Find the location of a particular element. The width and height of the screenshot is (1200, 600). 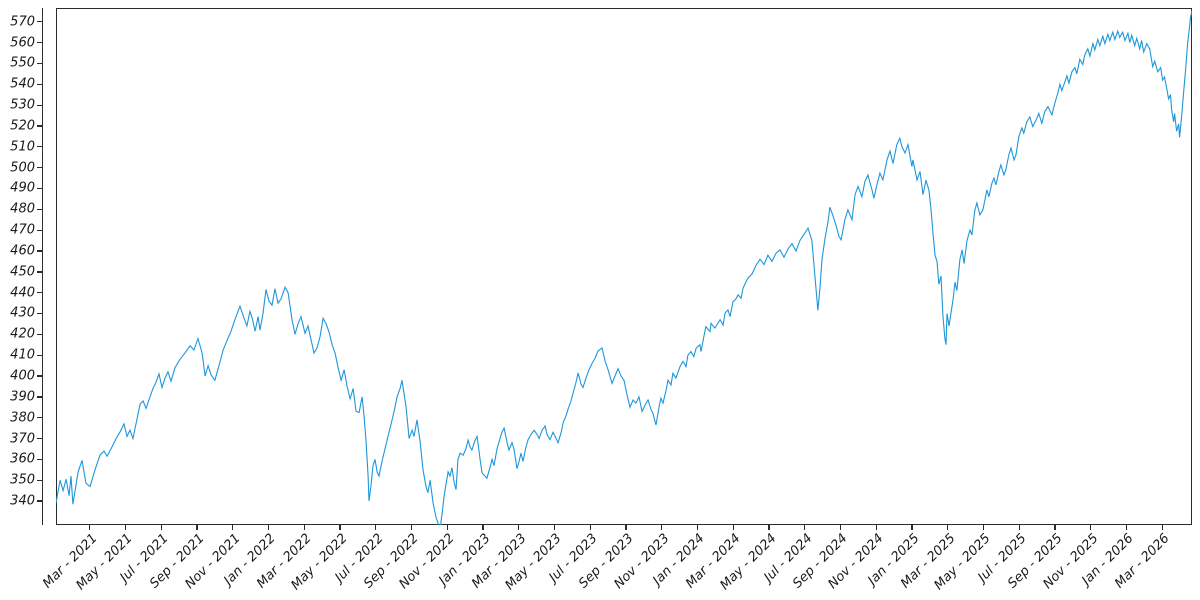

y-tick-label: 490 is located at coordinates (22, 188).